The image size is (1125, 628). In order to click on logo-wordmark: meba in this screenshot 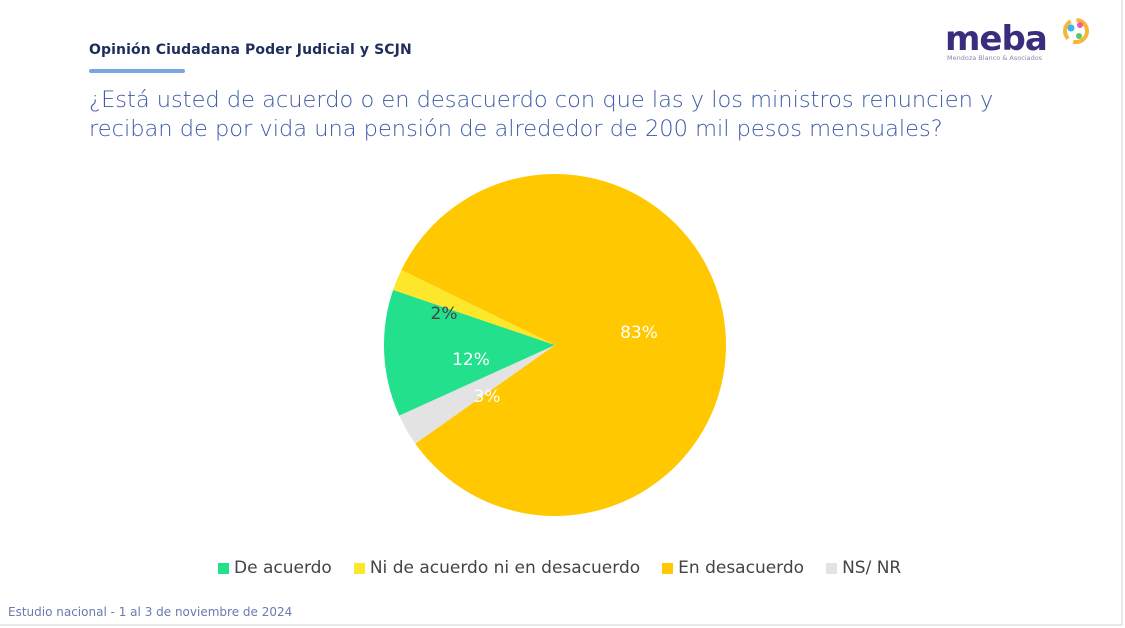, I will do `click(996, 39)`.